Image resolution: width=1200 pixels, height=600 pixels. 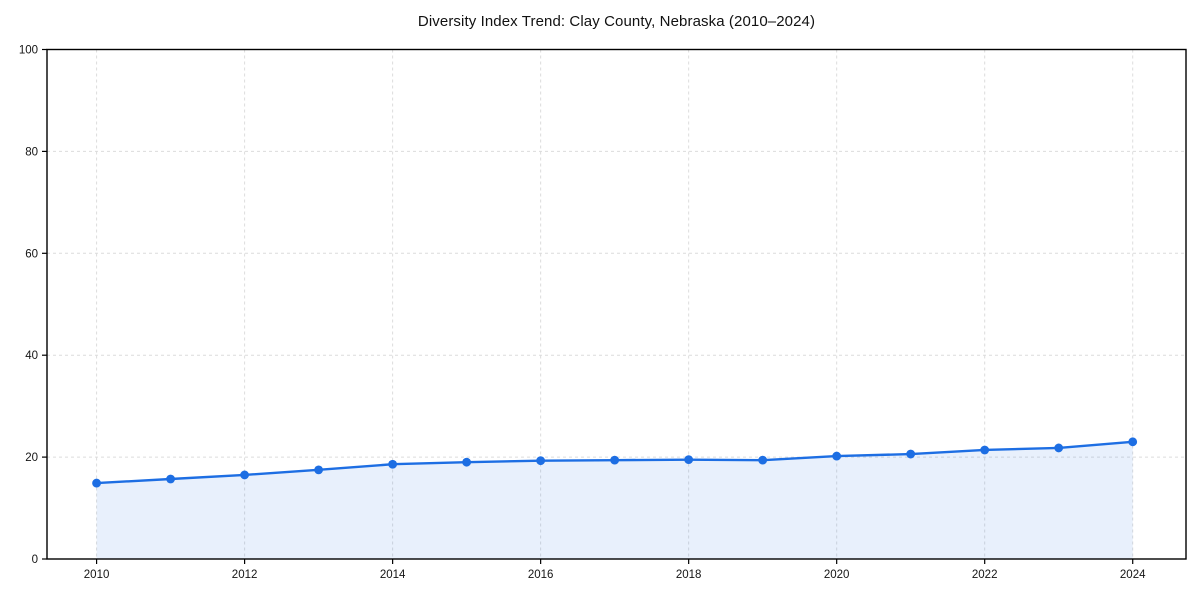 I want to click on data-point-2019, so click(x=763, y=460).